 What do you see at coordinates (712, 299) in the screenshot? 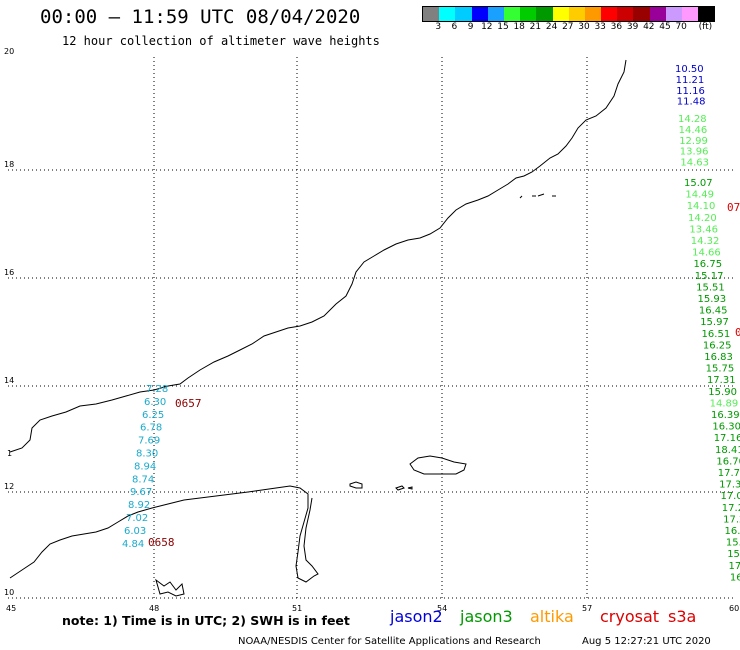
I see `jason3-wave-value: 15.93` at bounding box center [712, 299].